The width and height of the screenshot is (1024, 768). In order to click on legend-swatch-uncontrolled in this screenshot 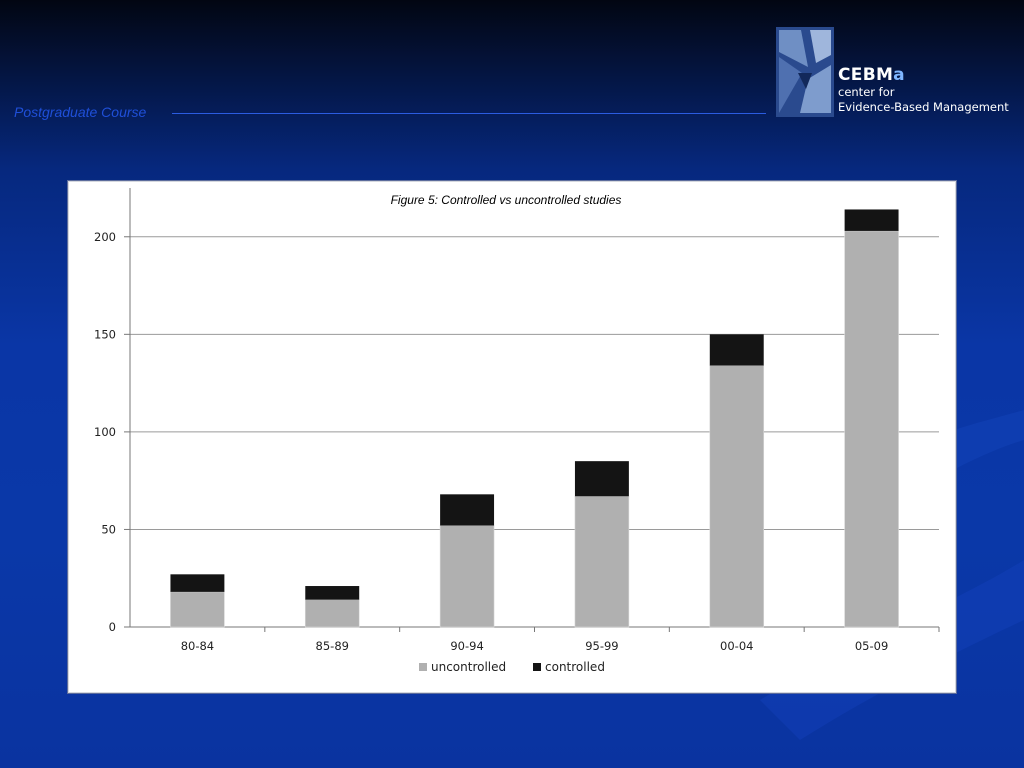, I will do `click(423, 667)`.